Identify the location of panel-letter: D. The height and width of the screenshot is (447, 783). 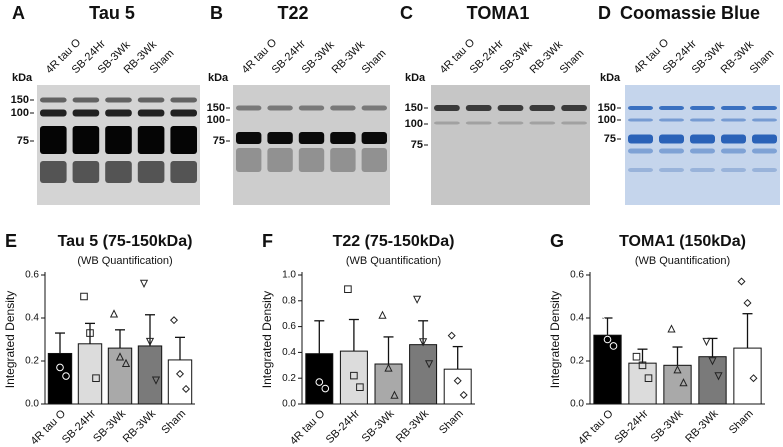
(604, 13).